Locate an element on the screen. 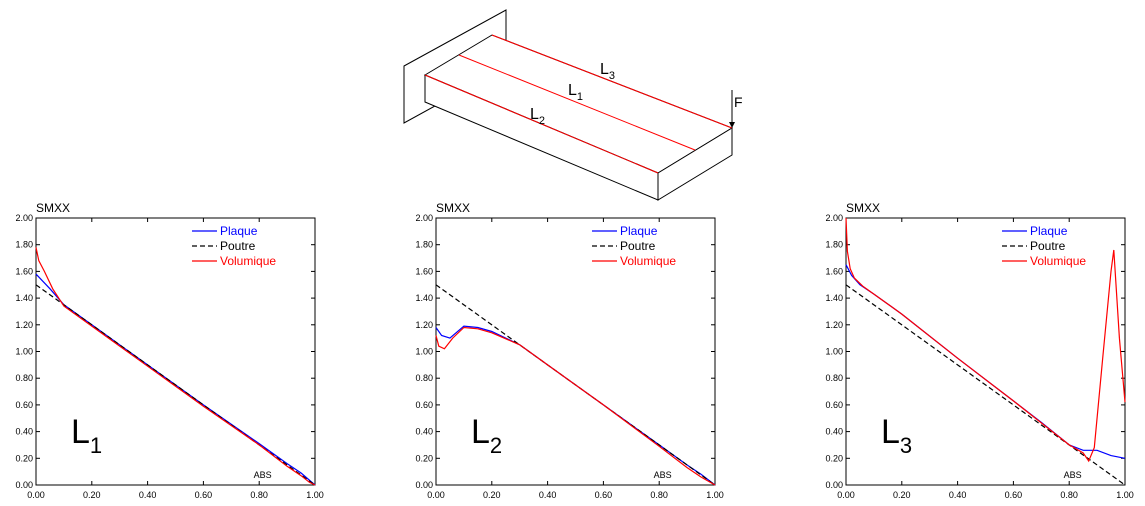 Image resolution: width=1145 pixels, height=506 pixels. line-label-l3: L3 is located at coordinates (607, 71).